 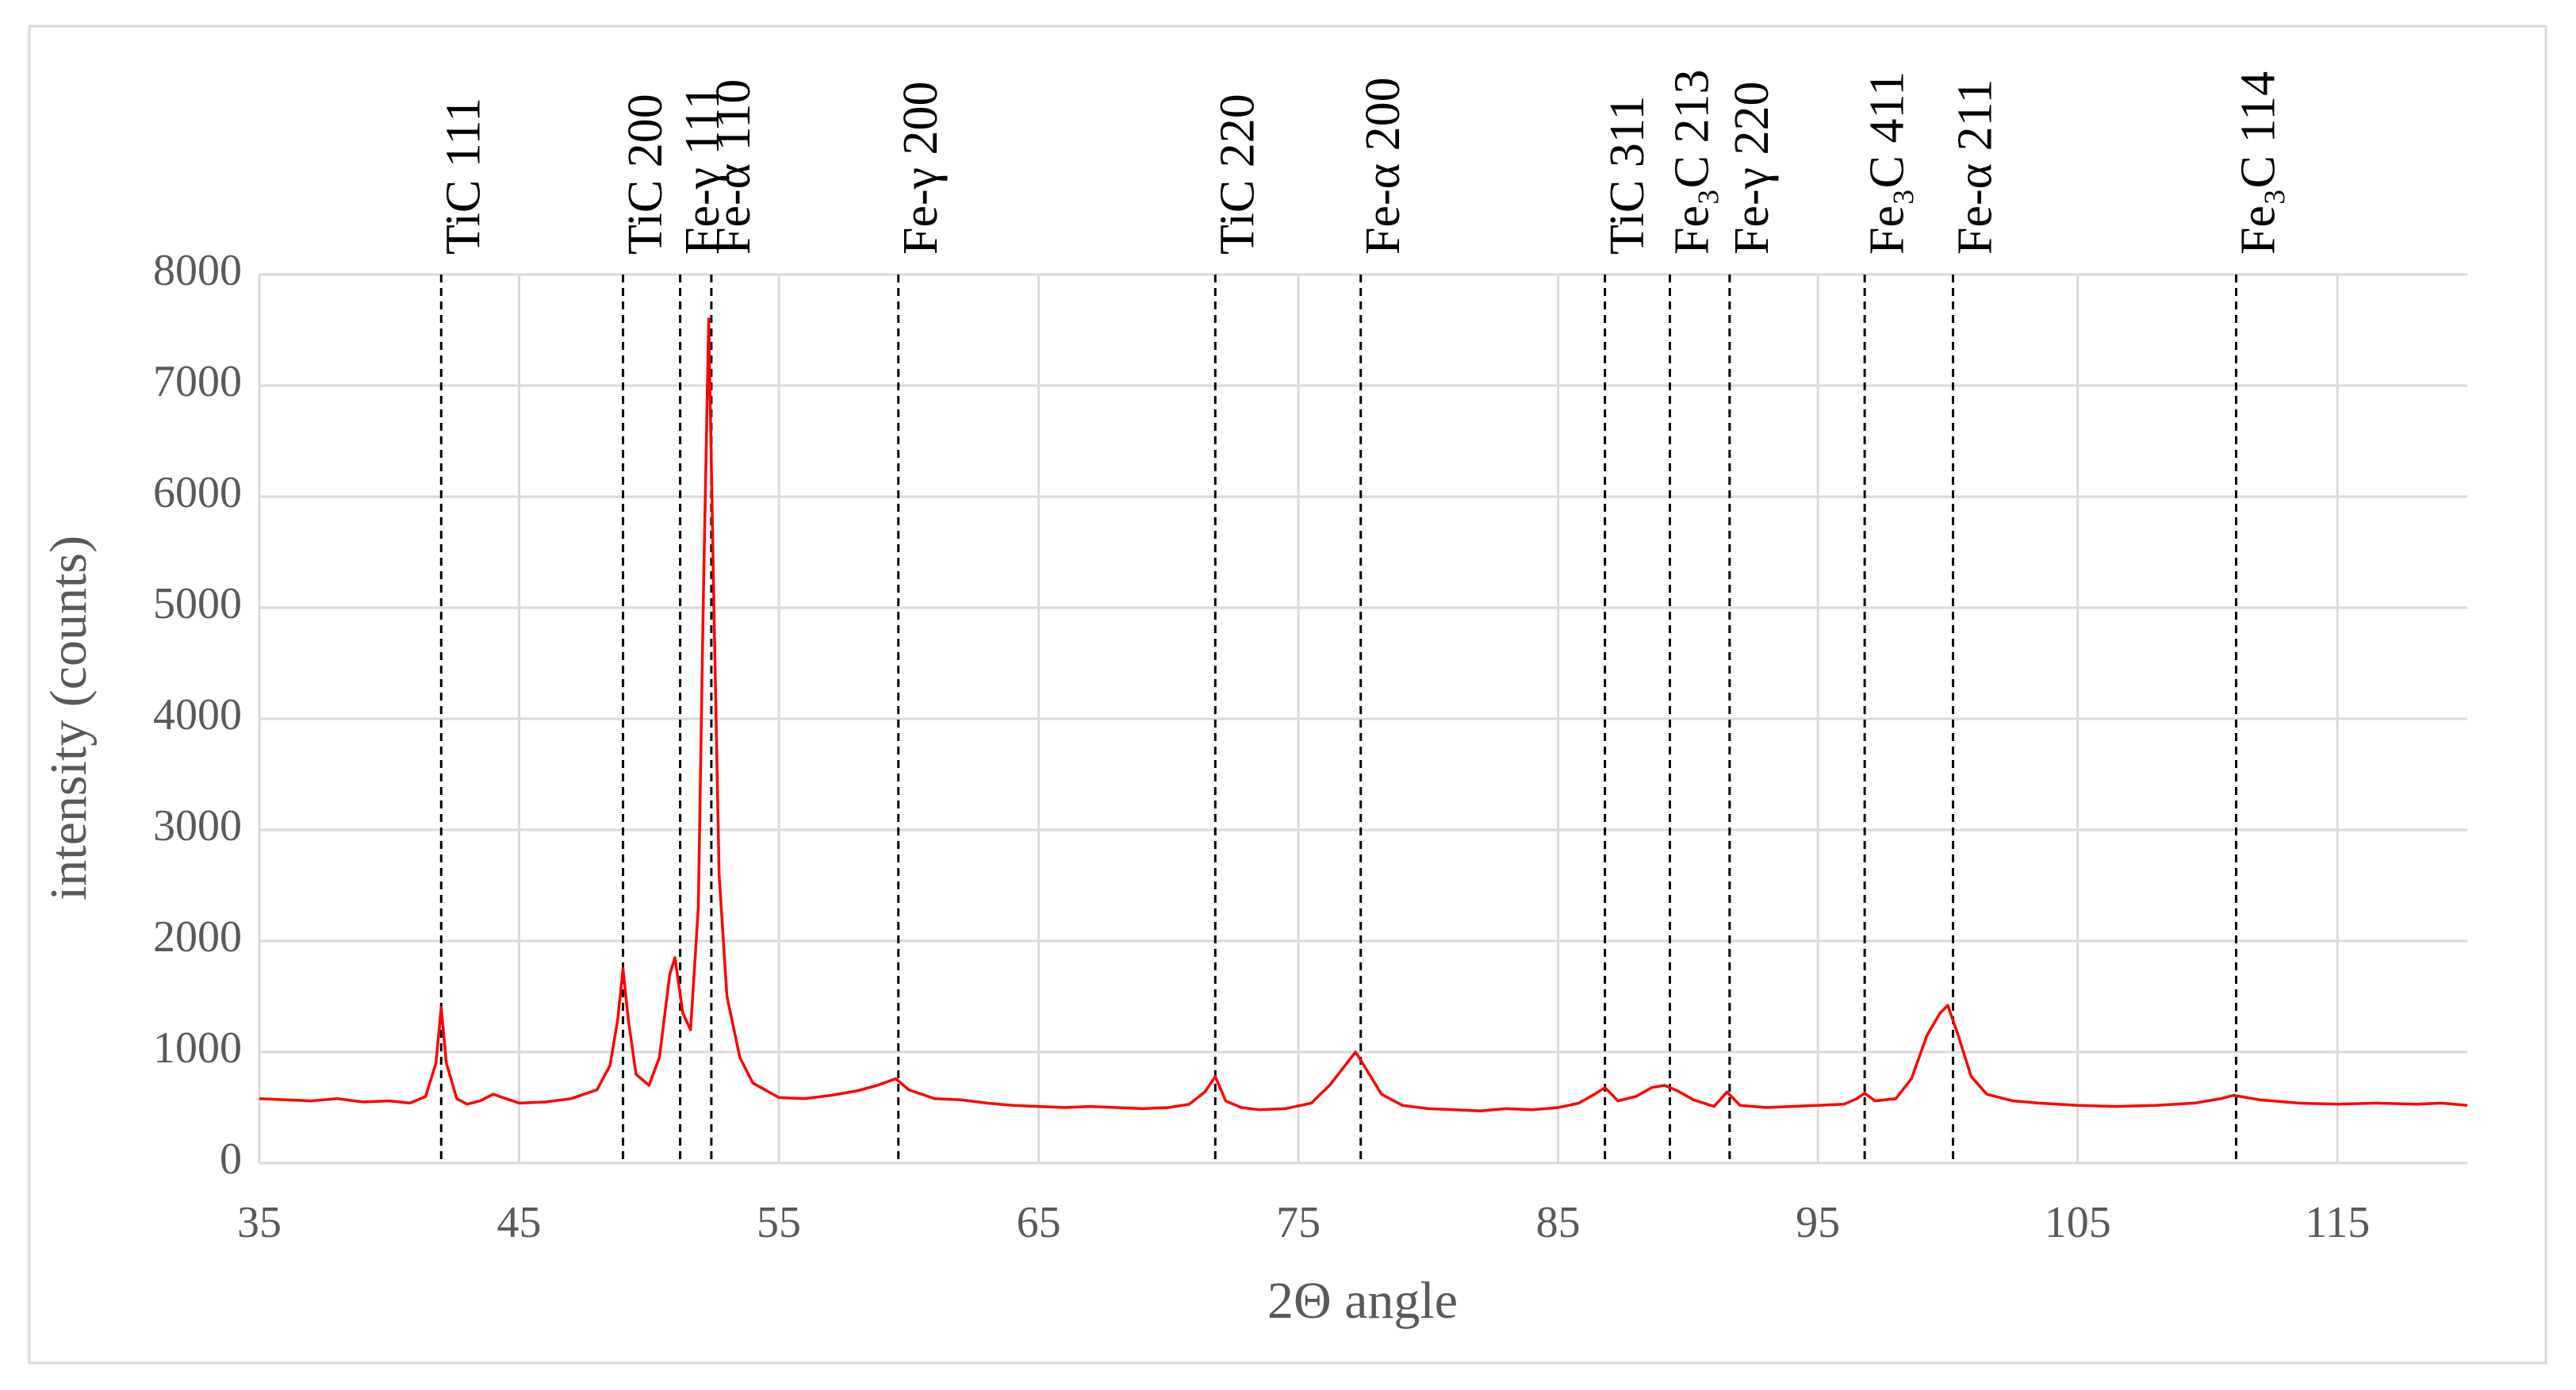 What do you see at coordinates (197, 492) in the screenshot?
I see `y-tick-label: 6000` at bounding box center [197, 492].